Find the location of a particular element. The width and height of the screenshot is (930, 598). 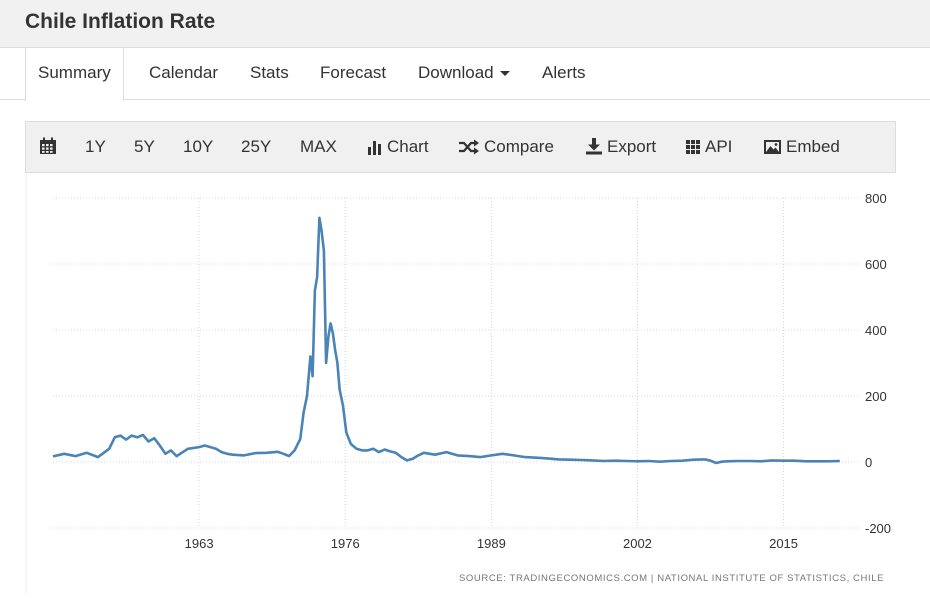

export-button: Export is located at coordinates (620, 147).